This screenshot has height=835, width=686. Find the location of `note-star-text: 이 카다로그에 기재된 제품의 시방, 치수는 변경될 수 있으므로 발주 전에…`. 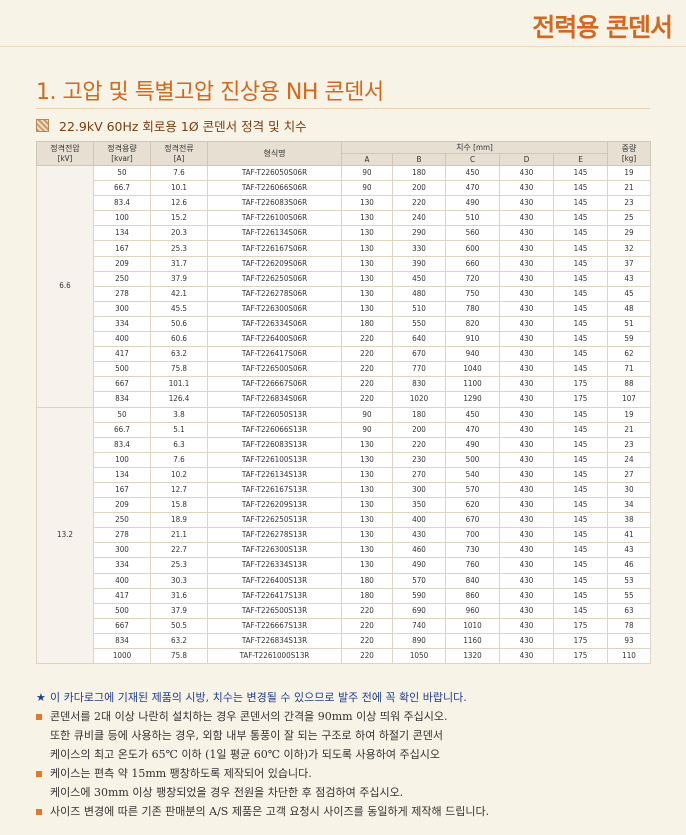

note-star-text: 이 카다로그에 기재된 제품의 시방, 치수는 변경될 수 있으므로 발주 전에… is located at coordinates (258, 697).